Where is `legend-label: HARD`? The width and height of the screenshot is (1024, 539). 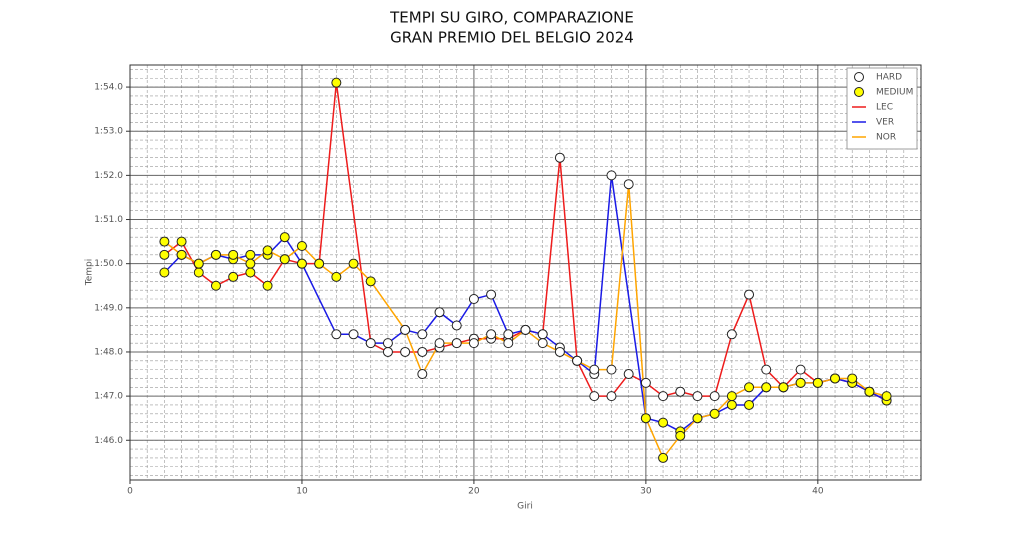 legend-label: HARD is located at coordinates (889, 78).